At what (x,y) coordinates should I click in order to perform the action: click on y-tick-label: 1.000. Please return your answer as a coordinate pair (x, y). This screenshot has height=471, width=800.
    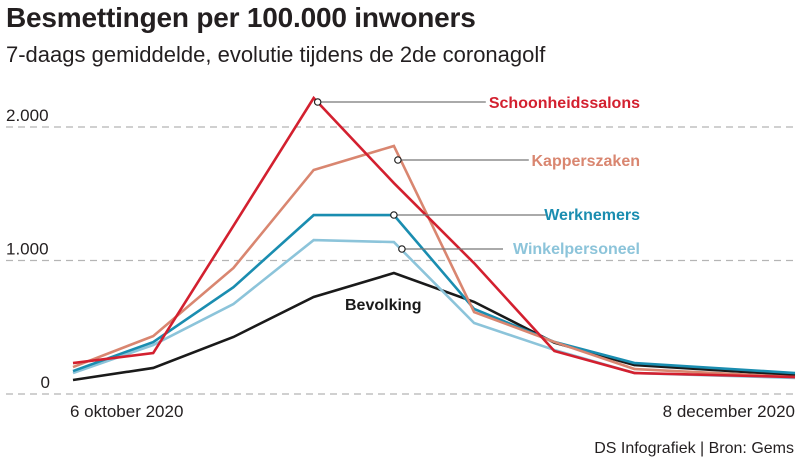
    Looking at the image, I should click on (27, 249).